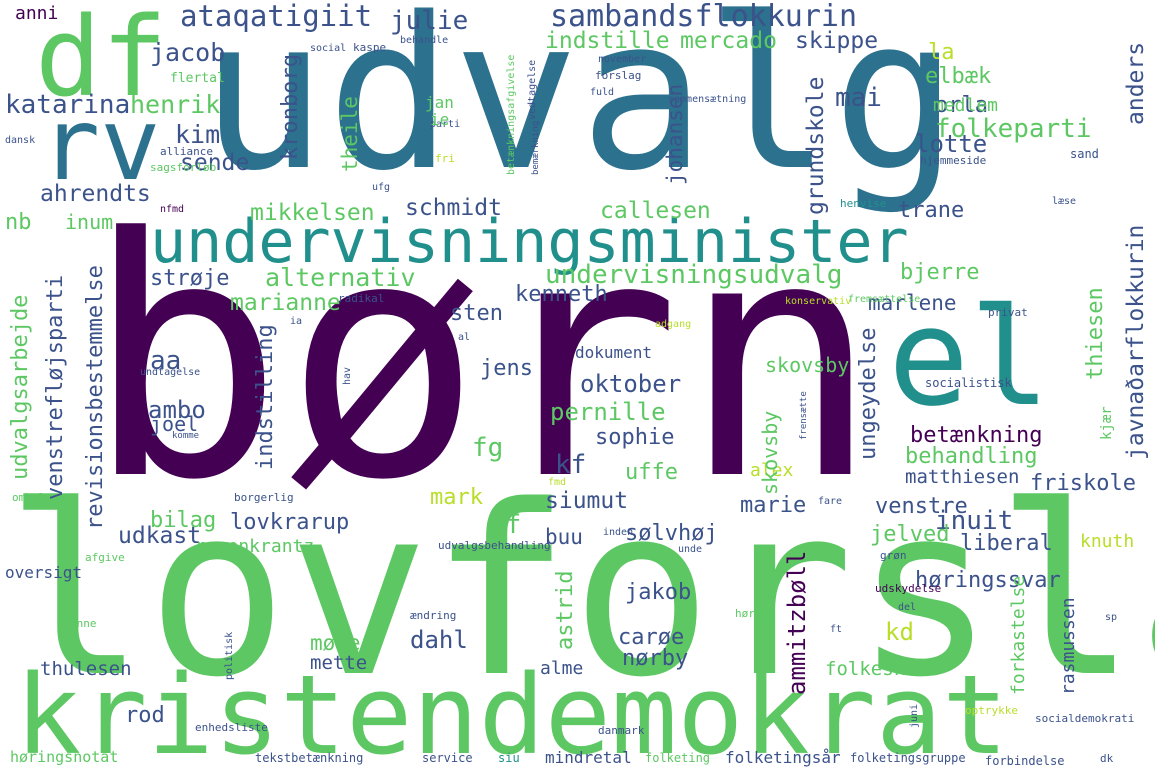 The width and height of the screenshot is (1155, 770). Describe the element at coordinates (509, 758) in the screenshot. I see `cloud-word: siu` at that location.